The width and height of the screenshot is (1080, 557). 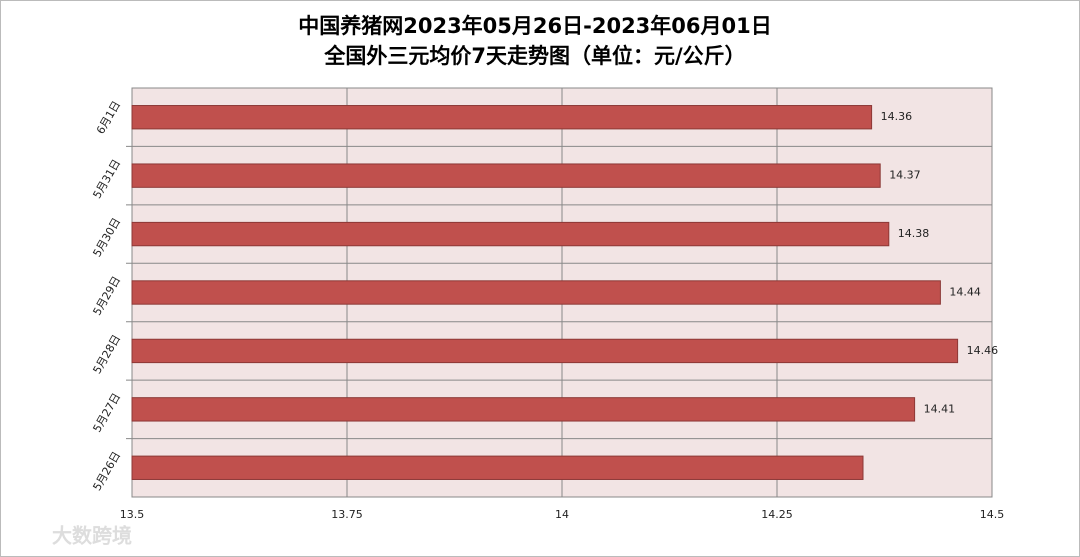 What do you see at coordinates (535, 26) in the screenshot?
I see `chart-title: 中国养猪网2023年05月26日-2023年06月01日` at bounding box center [535, 26].